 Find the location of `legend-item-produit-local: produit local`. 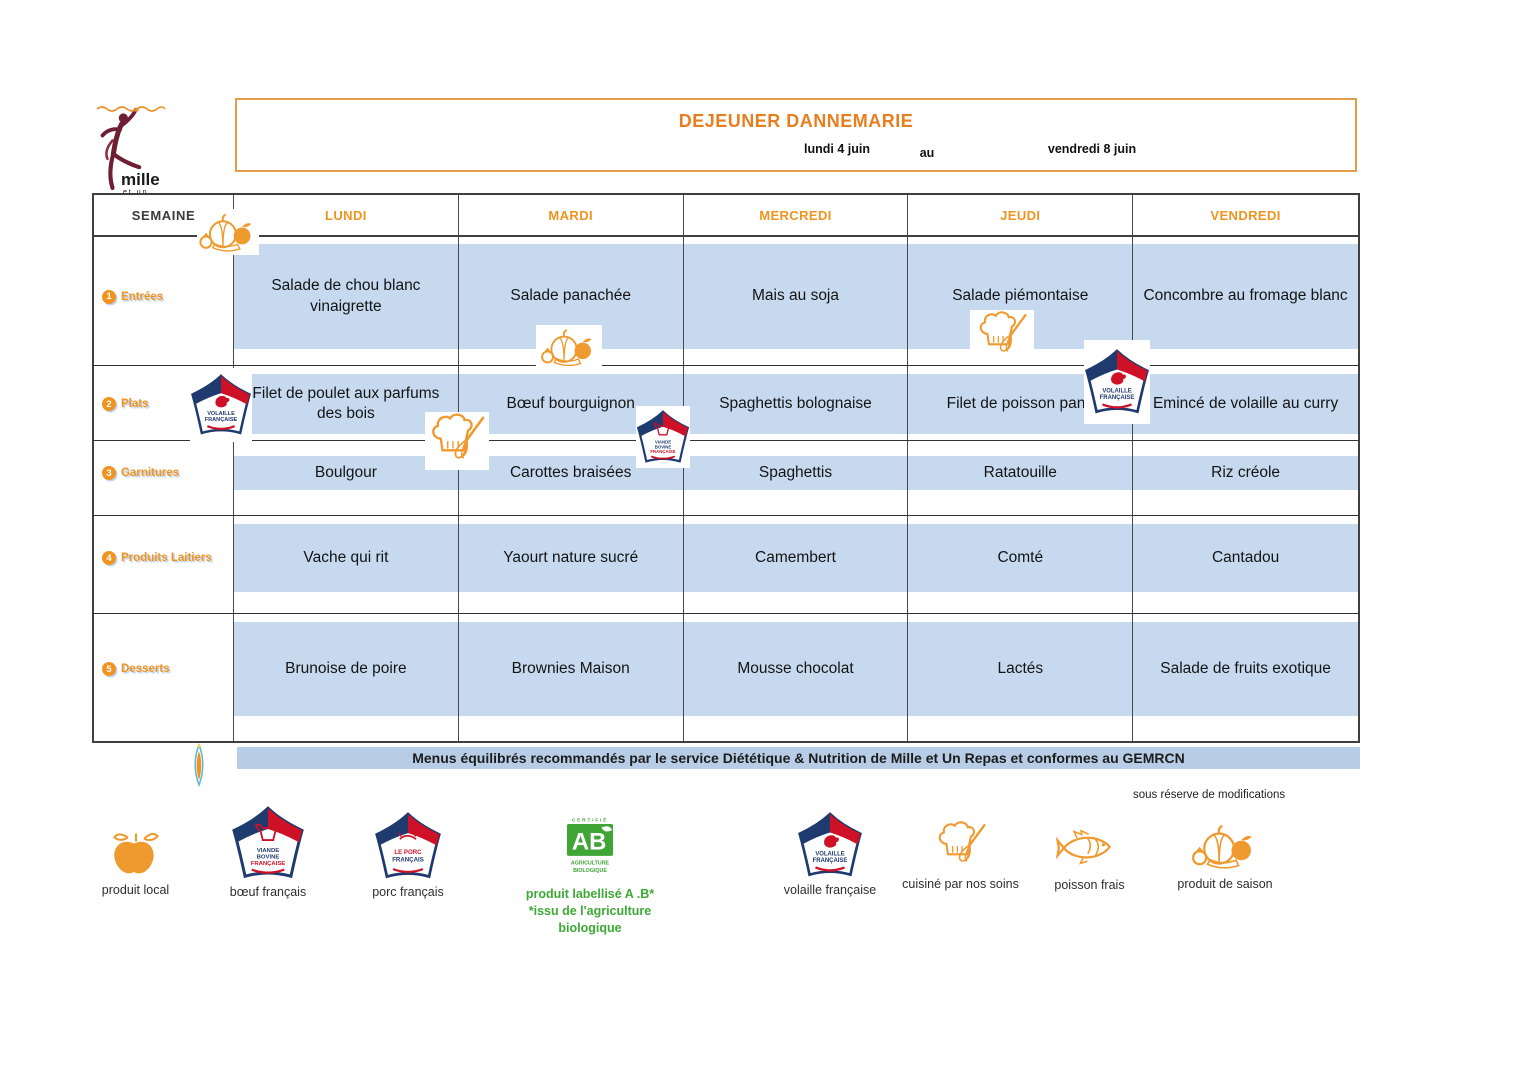

legend-item-produit-local: produit local is located at coordinates (135, 860).